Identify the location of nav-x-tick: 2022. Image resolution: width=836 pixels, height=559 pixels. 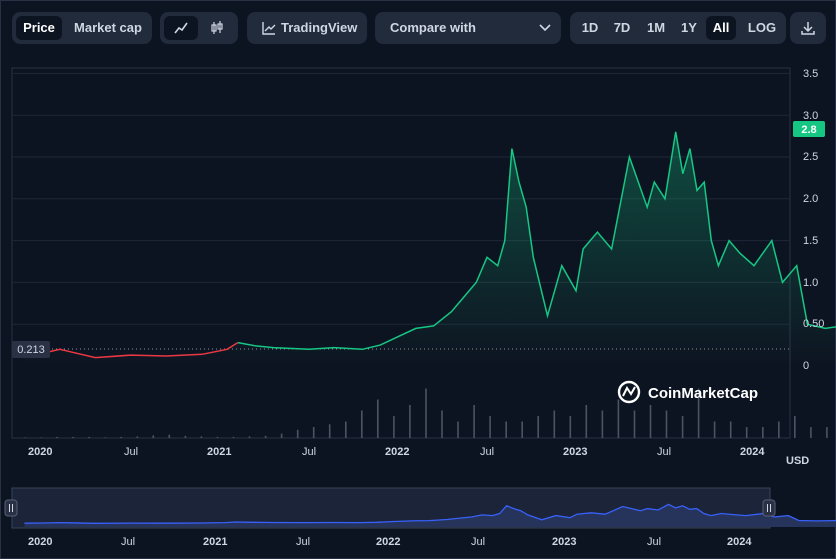
(388, 542).